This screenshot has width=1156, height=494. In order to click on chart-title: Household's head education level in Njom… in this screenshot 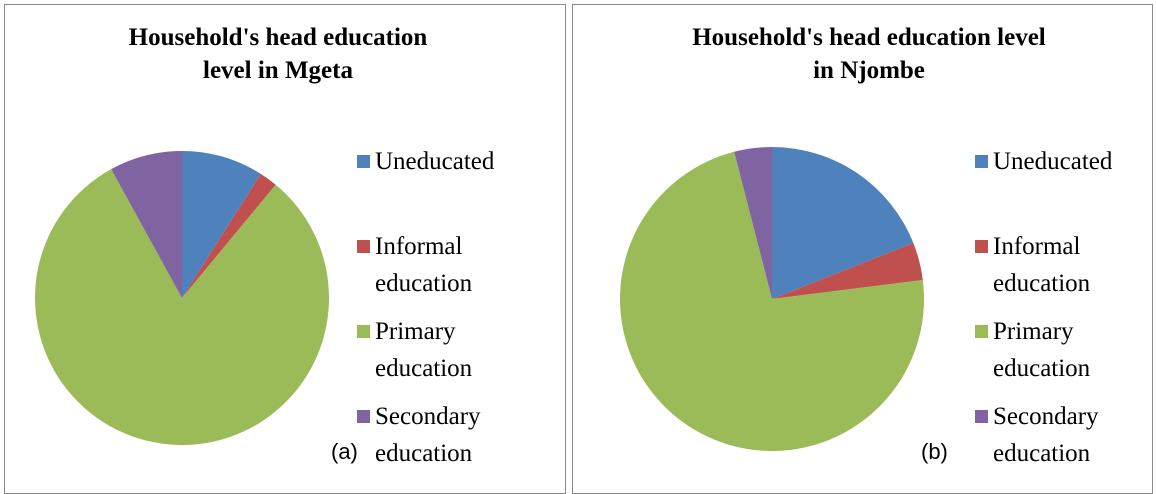, I will do `click(869, 54)`.